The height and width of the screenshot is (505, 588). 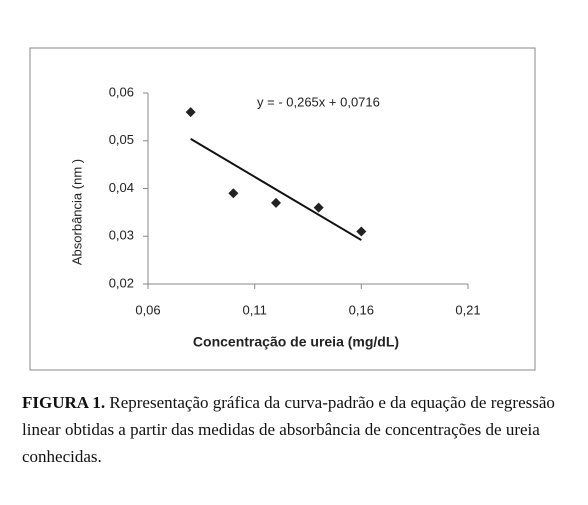 What do you see at coordinates (254, 309) in the screenshot?
I see `x-tick-label: 0,11` at bounding box center [254, 309].